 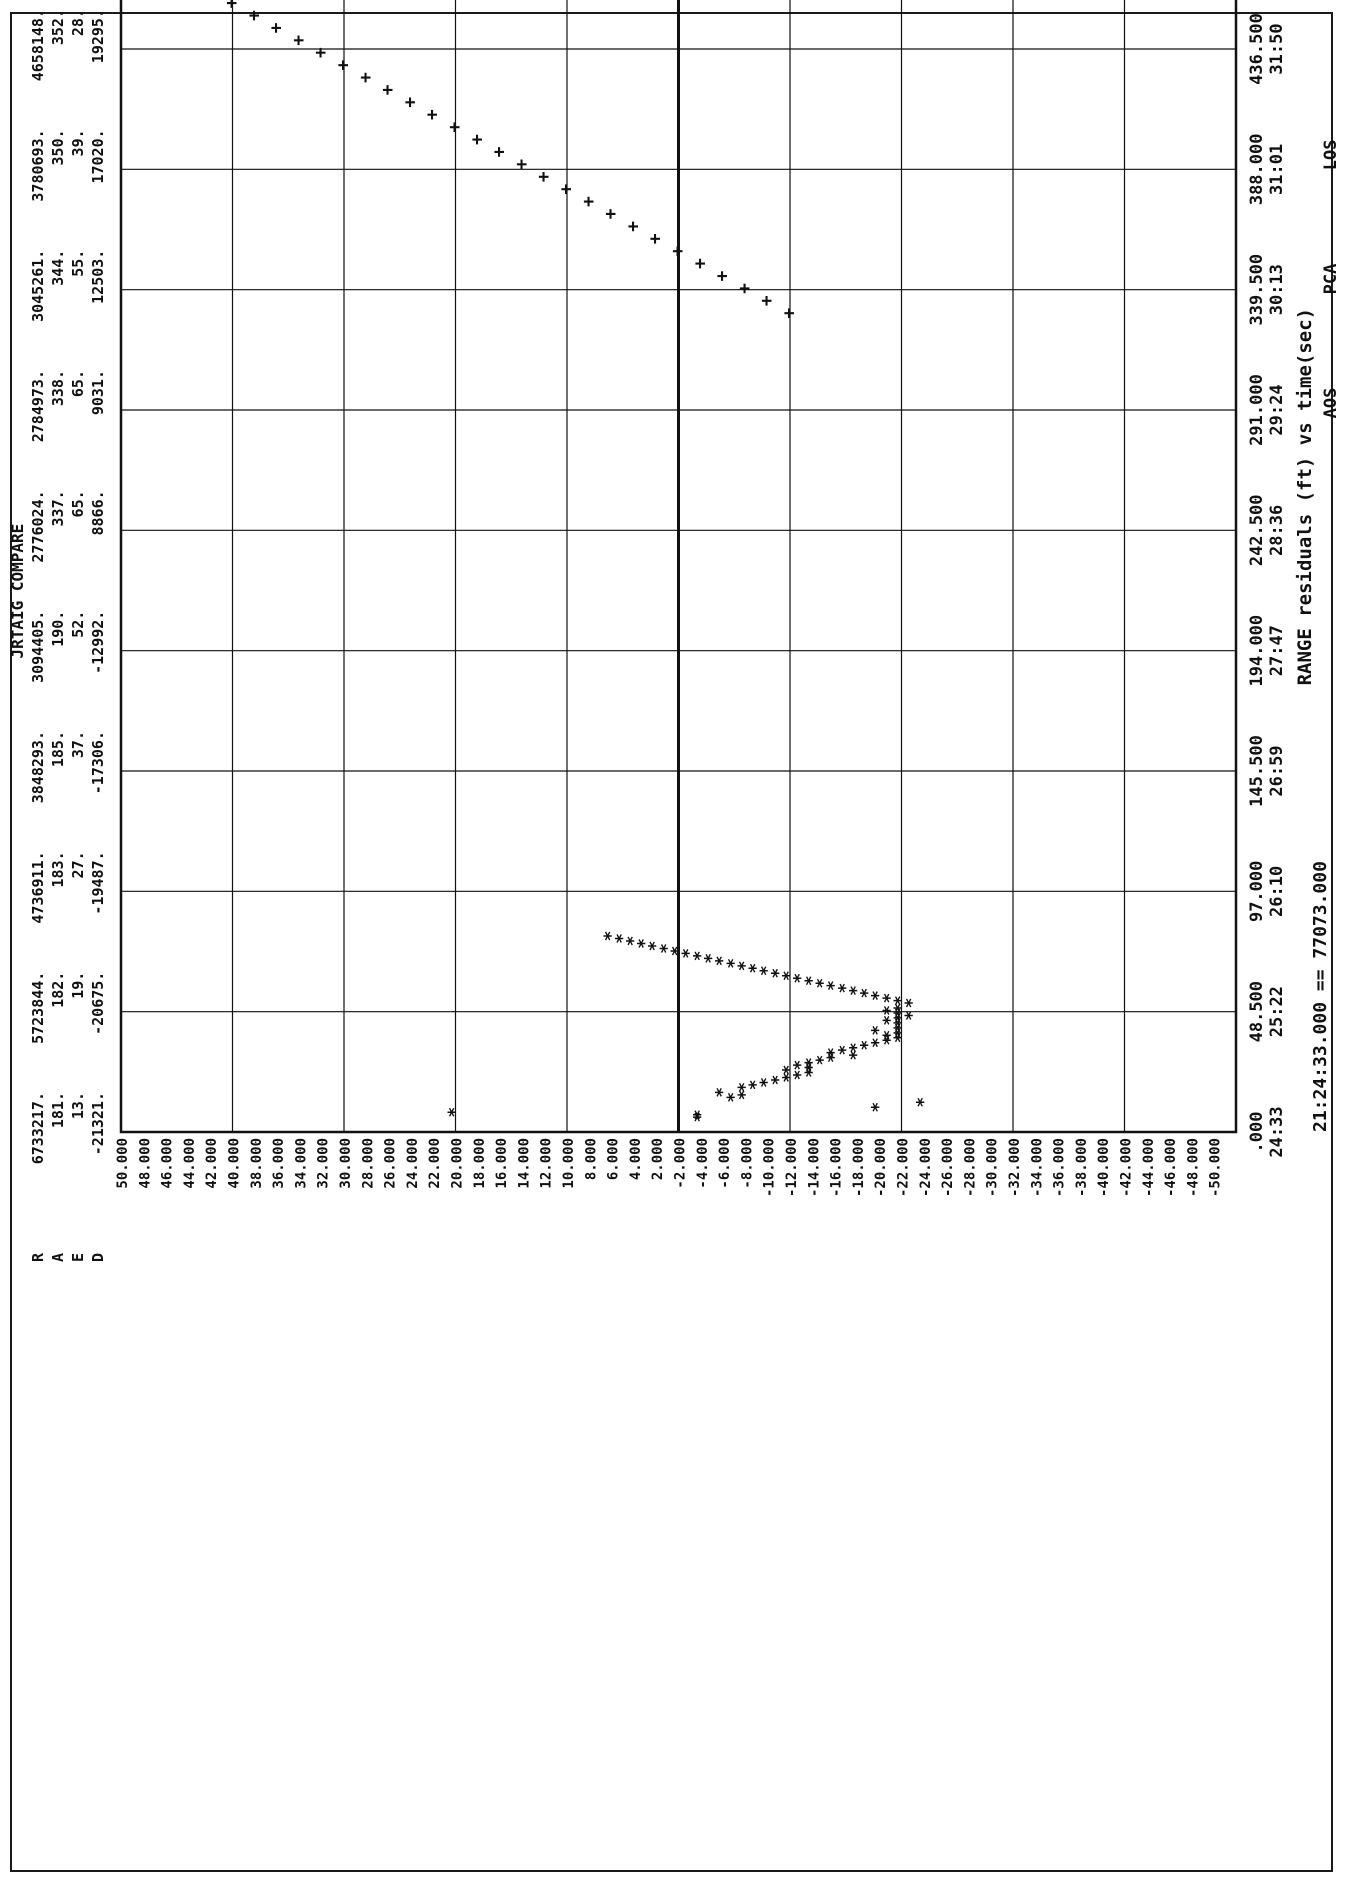 I want to click on rev-label: REV 2782, so click(x=1347, y=719).